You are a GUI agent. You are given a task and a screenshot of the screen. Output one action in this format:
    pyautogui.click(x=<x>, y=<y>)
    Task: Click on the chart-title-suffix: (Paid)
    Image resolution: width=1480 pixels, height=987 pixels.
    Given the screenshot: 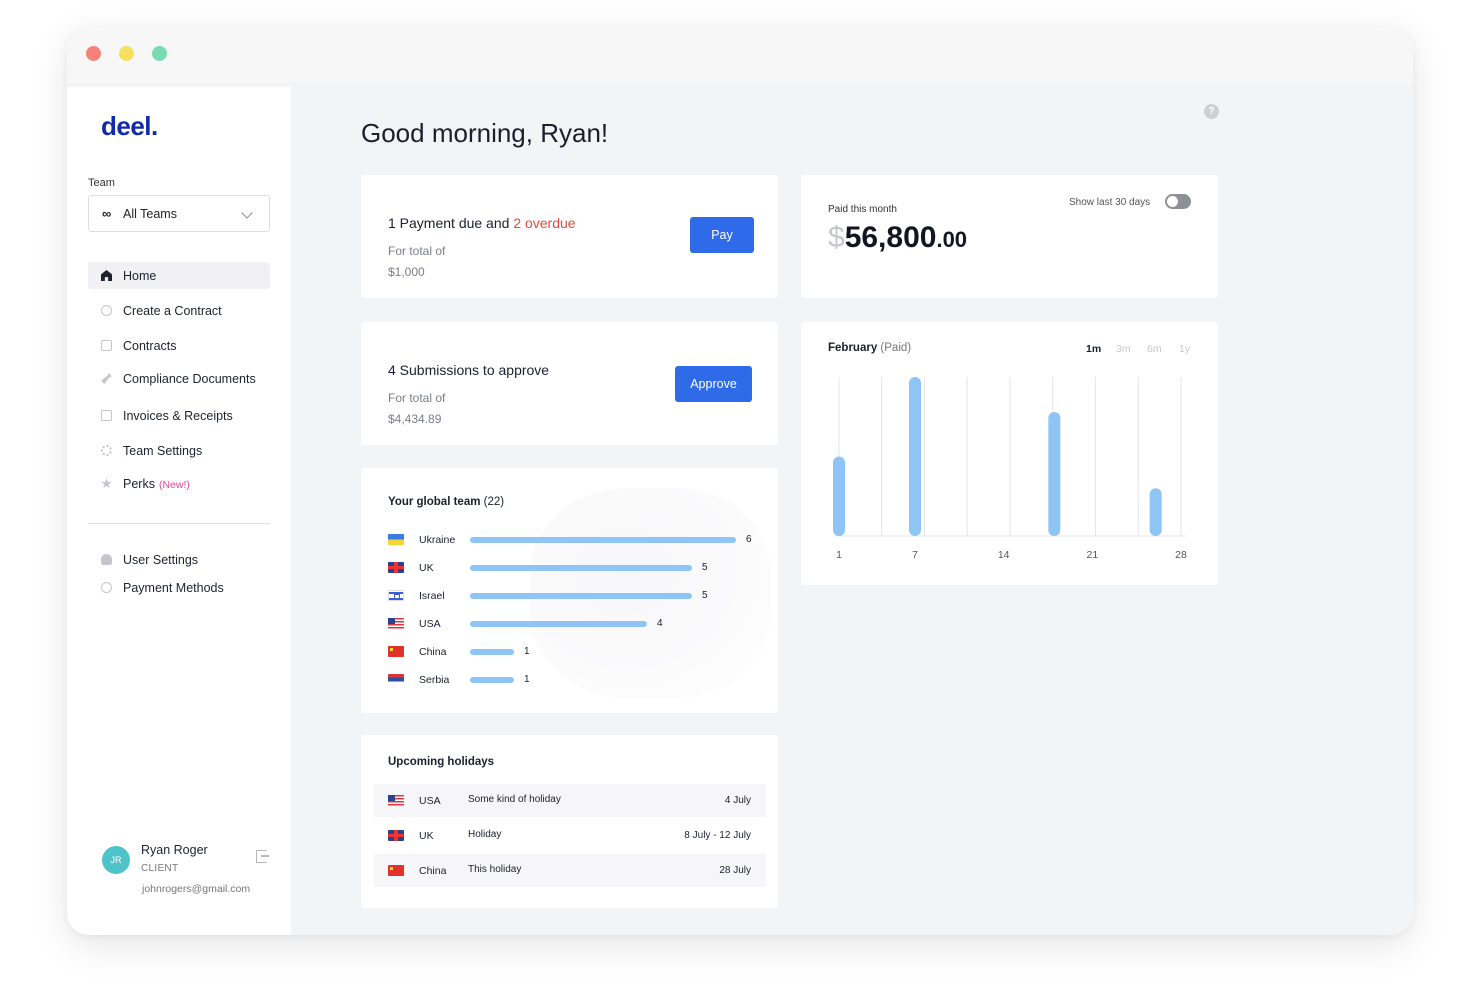 What is the action you would take?
    pyautogui.click(x=896, y=348)
    